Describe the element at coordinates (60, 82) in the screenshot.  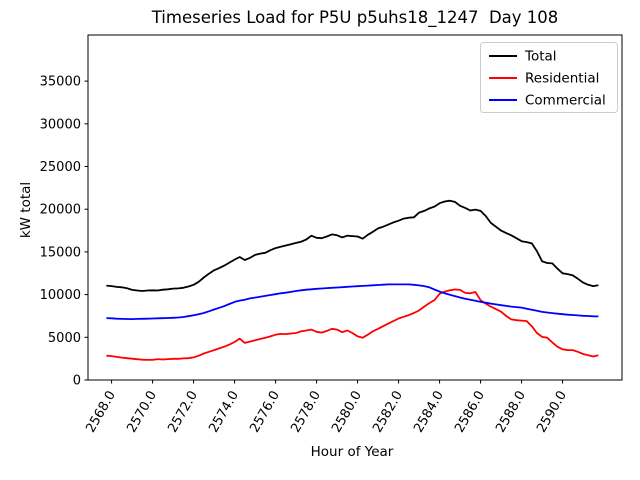
I see `y-tick-label: 35000` at that location.